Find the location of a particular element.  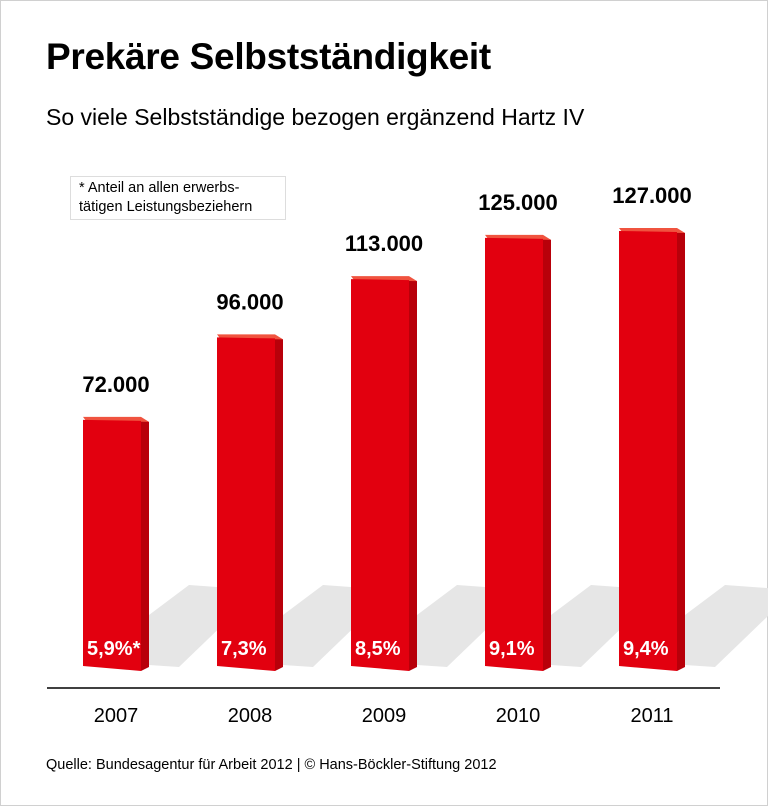

value-label: 125.000 is located at coordinates (518, 202).